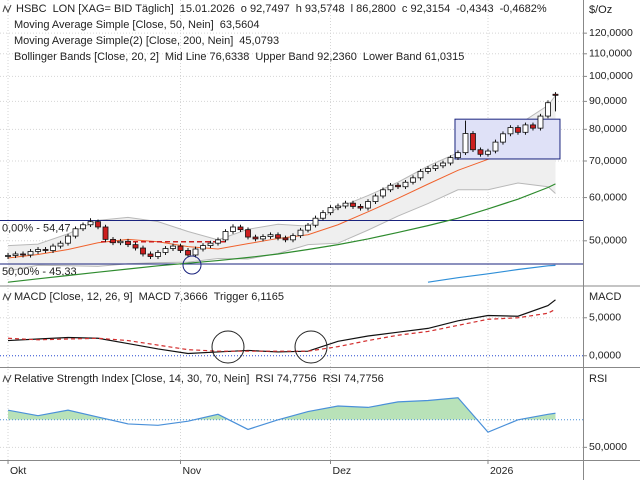  What do you see at coordinates (207, 57) in the screenshot?
I see `legend-value: Mid Line 76,6338` at bounding box center [207, 57].